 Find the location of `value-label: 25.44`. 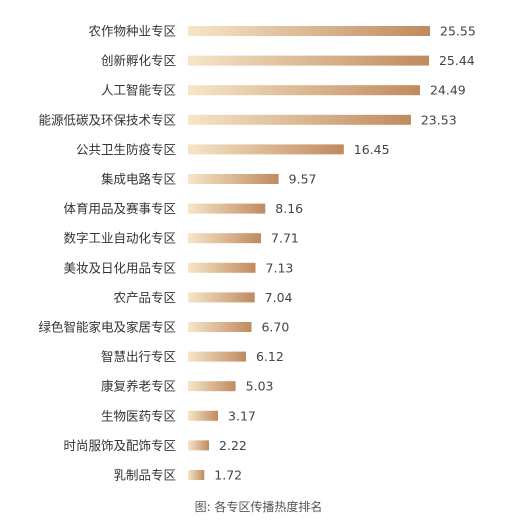

value-label: 25.44 is located at coordinates (457, 60).